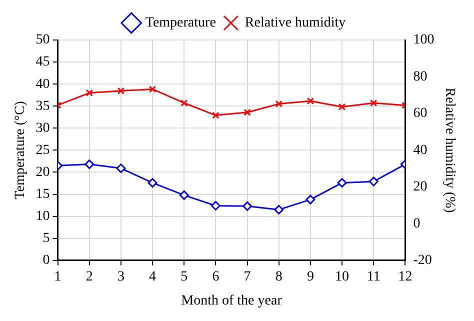 This screenshot has height=321, width=474. What do you see at coordinates (216, 276) in the screenshot?
I see `x-tick-label: 6` at bounding box center [216, 276].